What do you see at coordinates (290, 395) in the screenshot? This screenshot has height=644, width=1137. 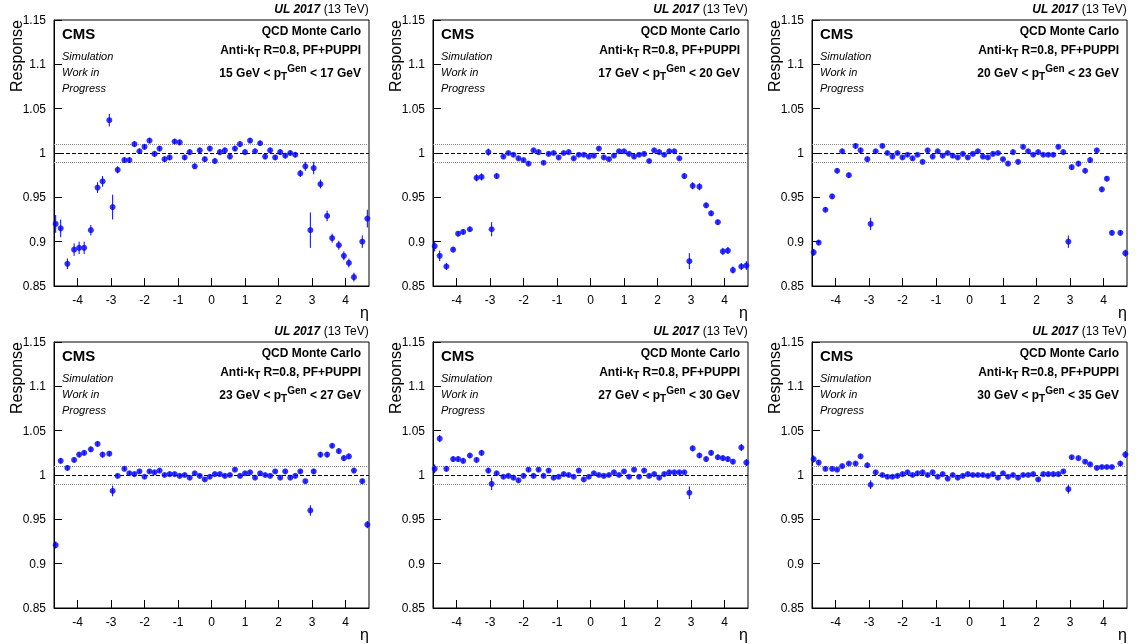 I see `annotation: 23 GeV < p$_{T}$$^{Gen}$ < 27 GeV` at bounding box center [290, 395].